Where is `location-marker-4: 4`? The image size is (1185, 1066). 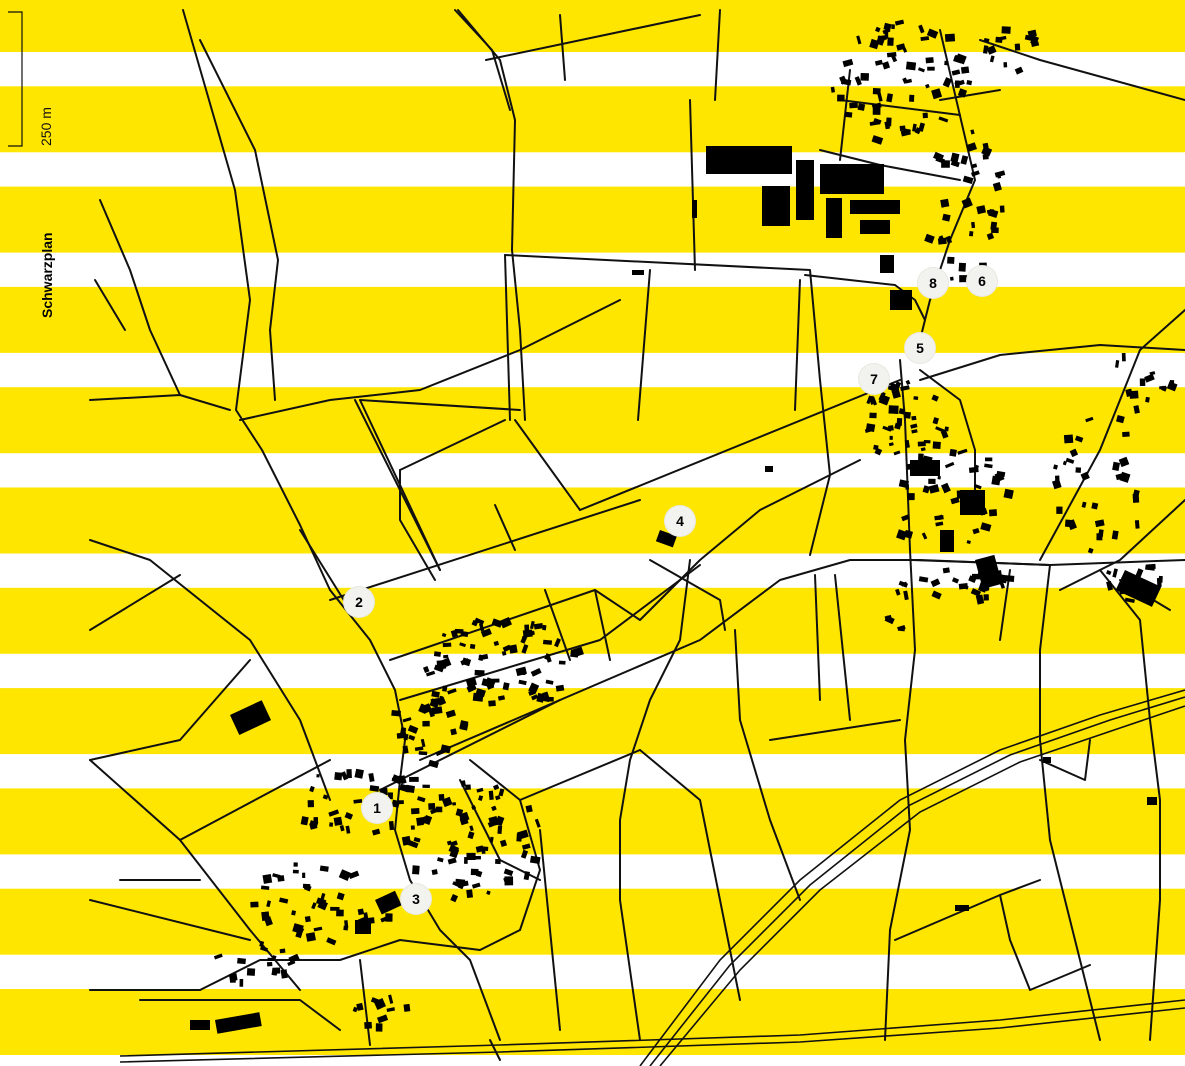
location-marker-4: 4 is located at coordinates (680, 521).